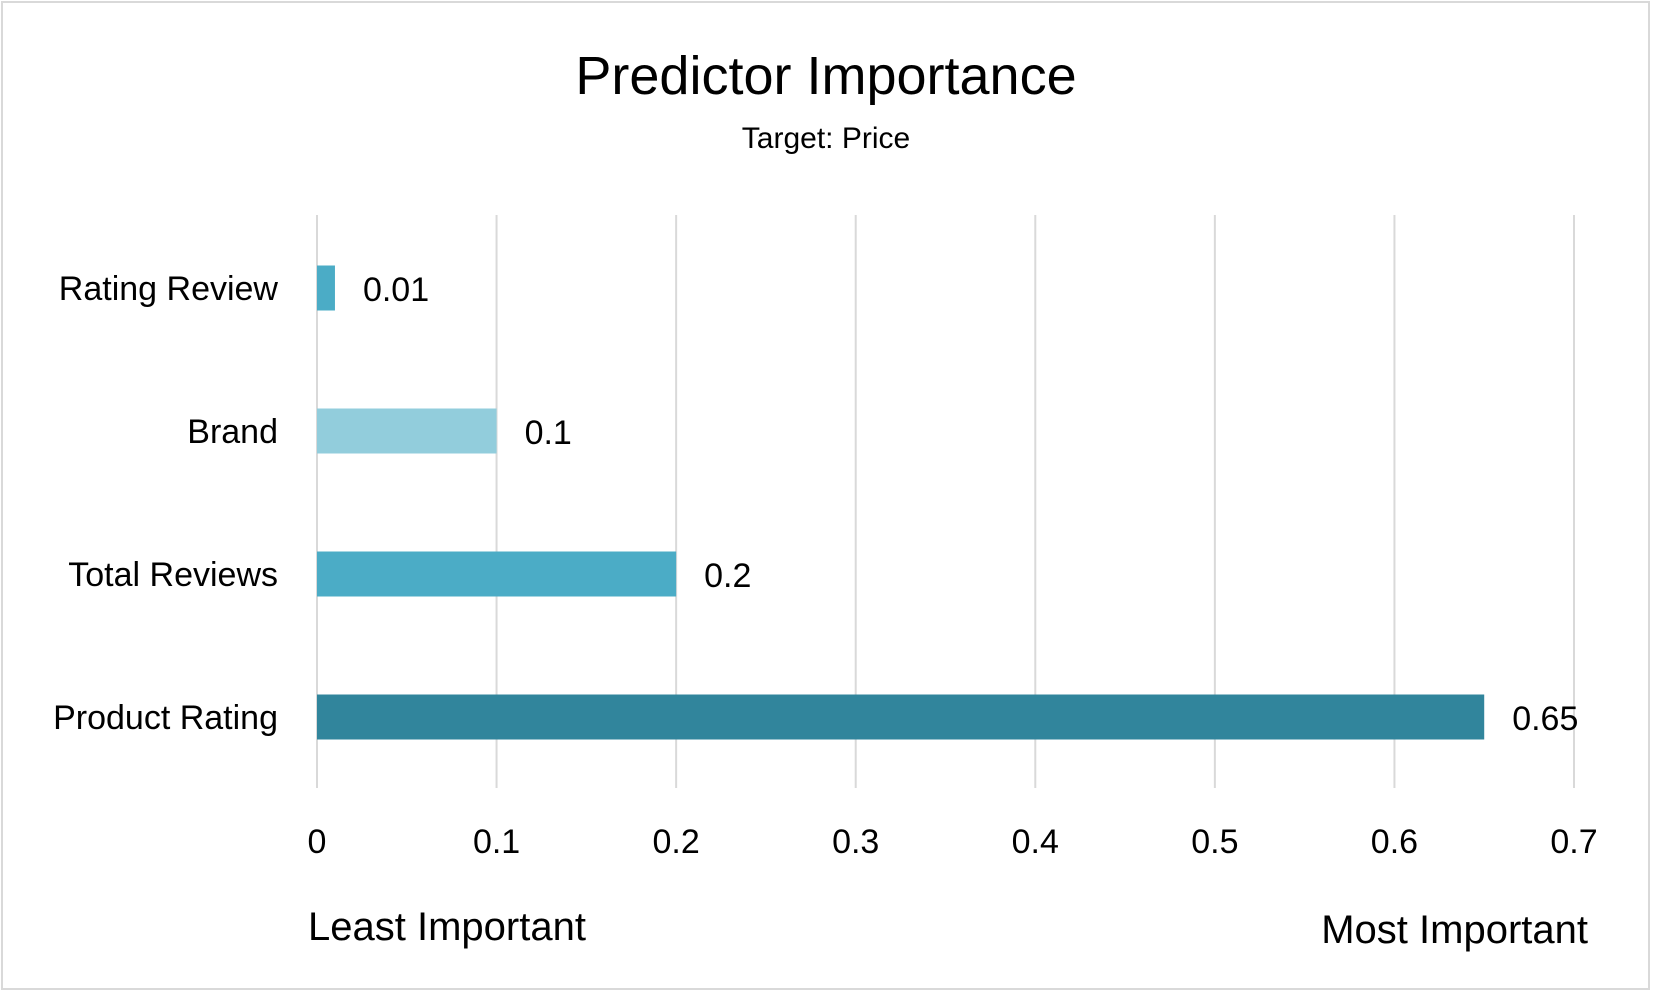 The image size is (1653, 993). What do you see at coordinates (173, 575) in the screenshot?
I see `category-label: Total Reviews` at bounding box center [173, 575].